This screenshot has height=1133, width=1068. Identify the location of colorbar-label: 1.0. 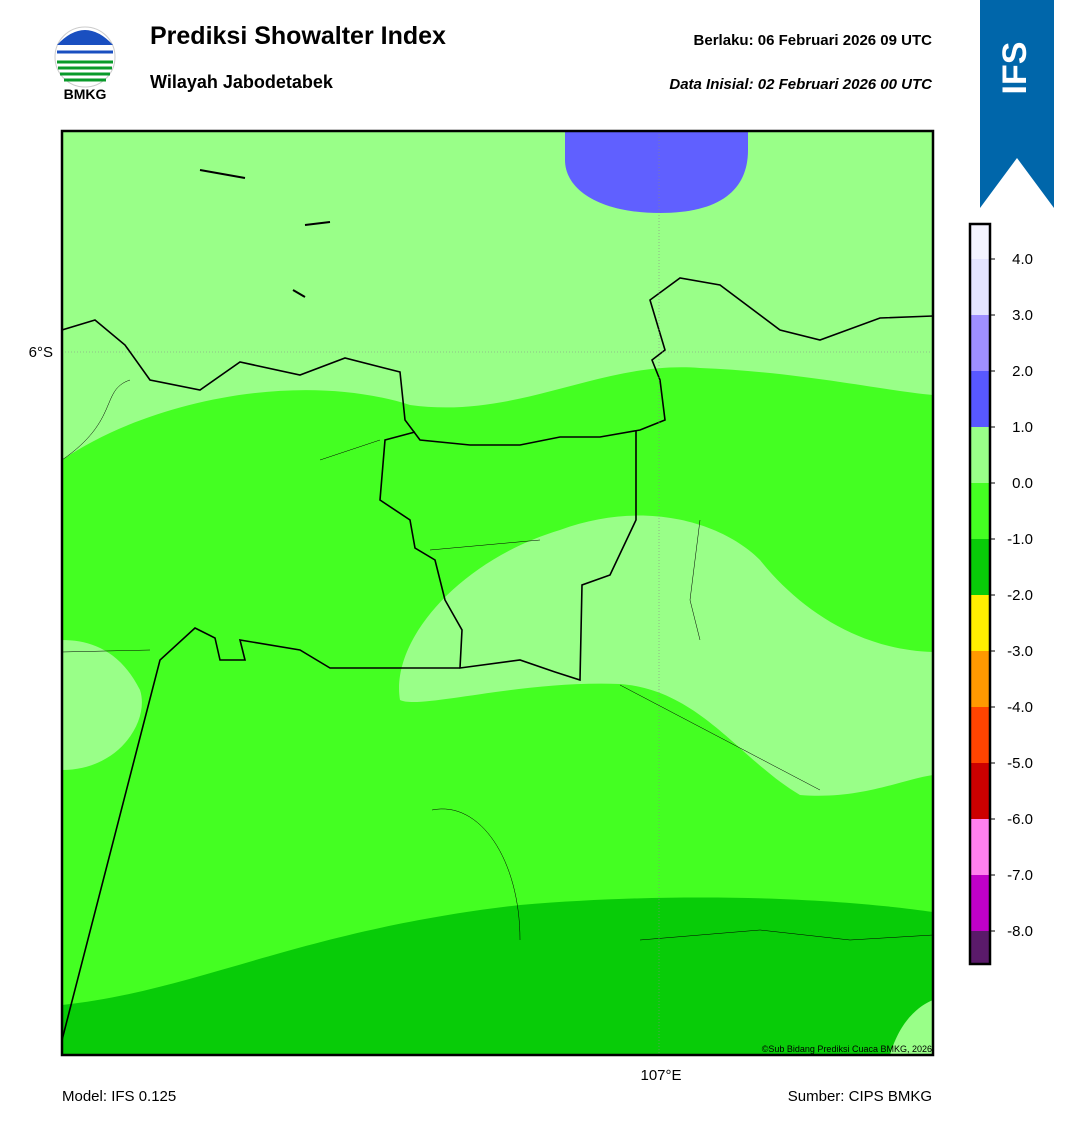
(1022, 427).